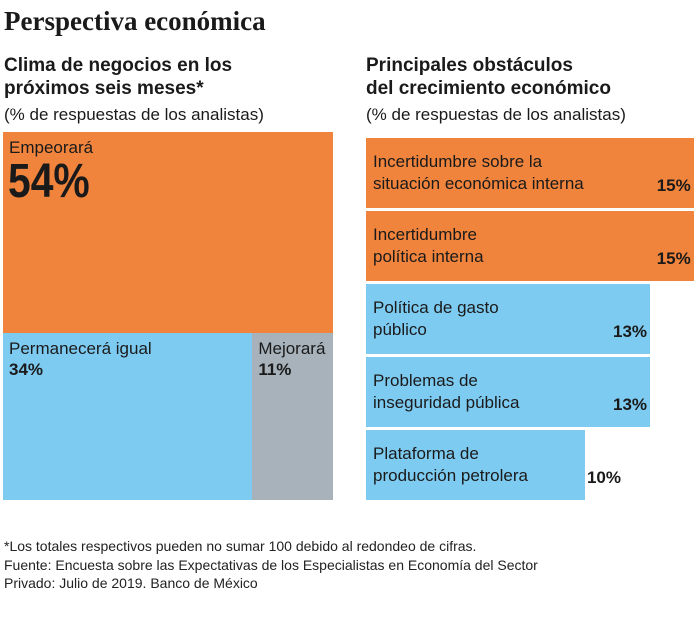  Describe the element at coordinates (49, 181) in the screenshot. I see `cell-value: 54%` at that location.